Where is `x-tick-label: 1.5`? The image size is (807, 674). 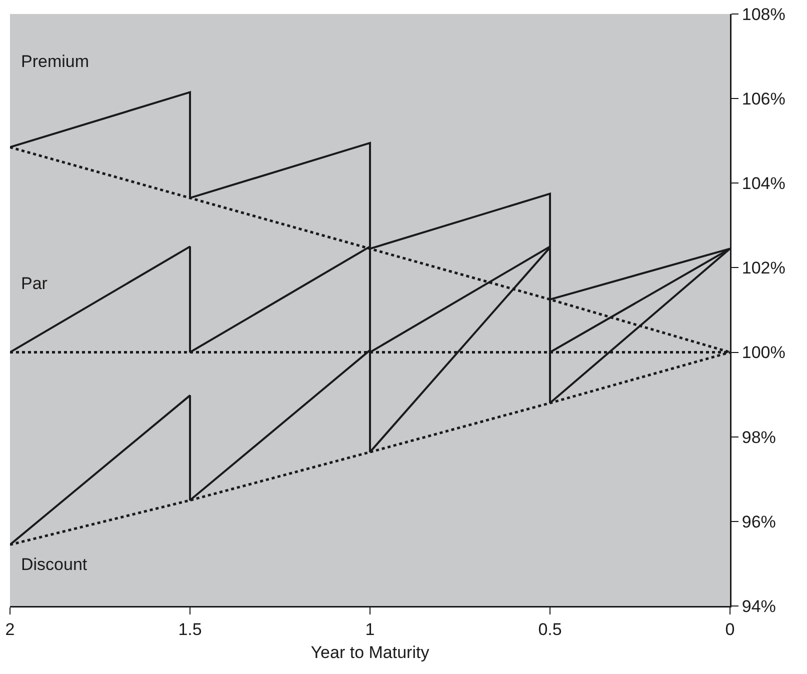
x-tick-label: 1.5 is located at coordinates (190, 629).